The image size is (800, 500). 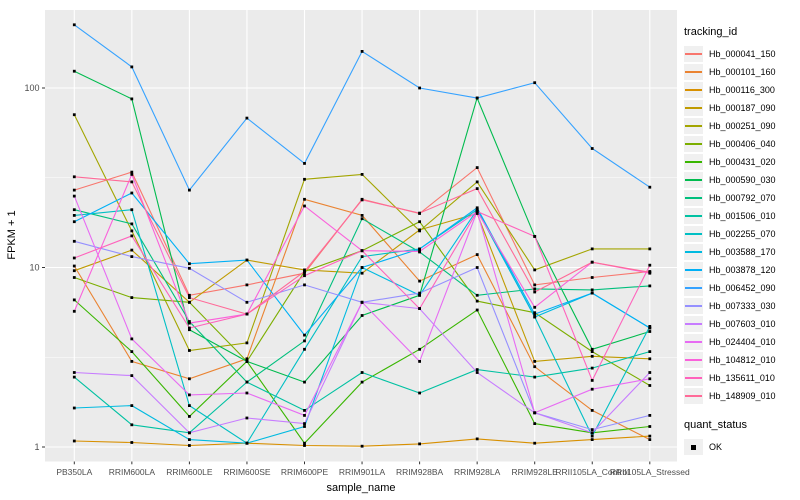 I want to click on legend-label: Hb_000431_020, so click(x=742, y=162).